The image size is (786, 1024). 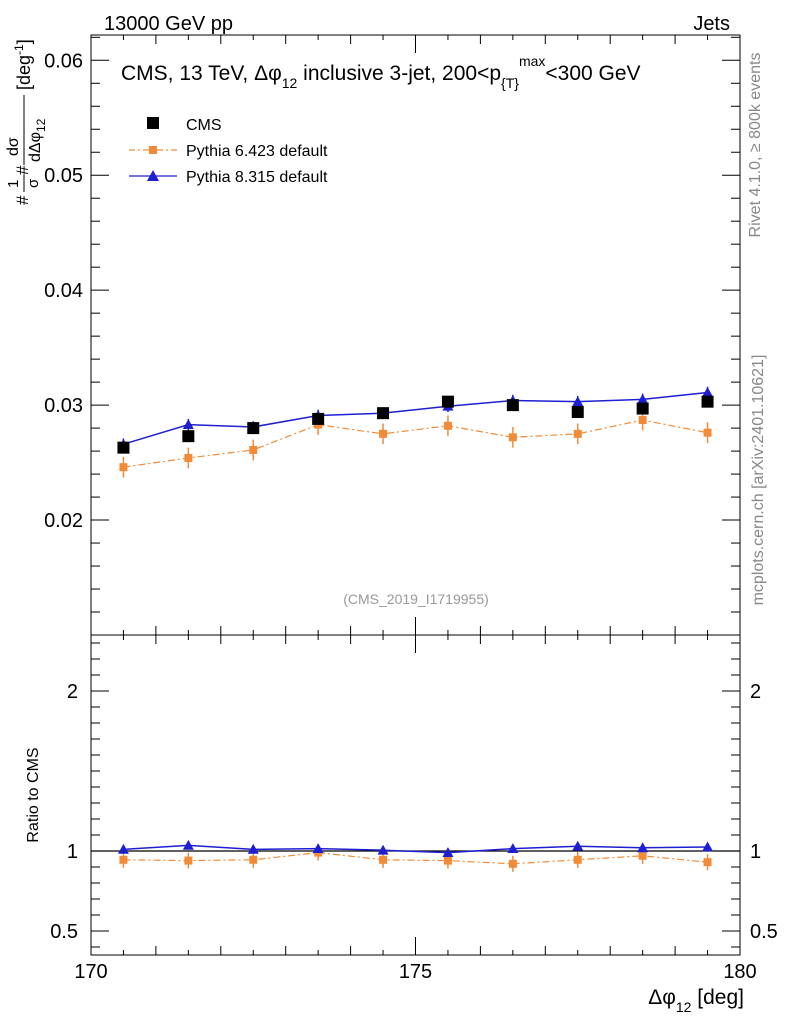 I want to click on x-tick-label: 175, so click(x=415, y=972).